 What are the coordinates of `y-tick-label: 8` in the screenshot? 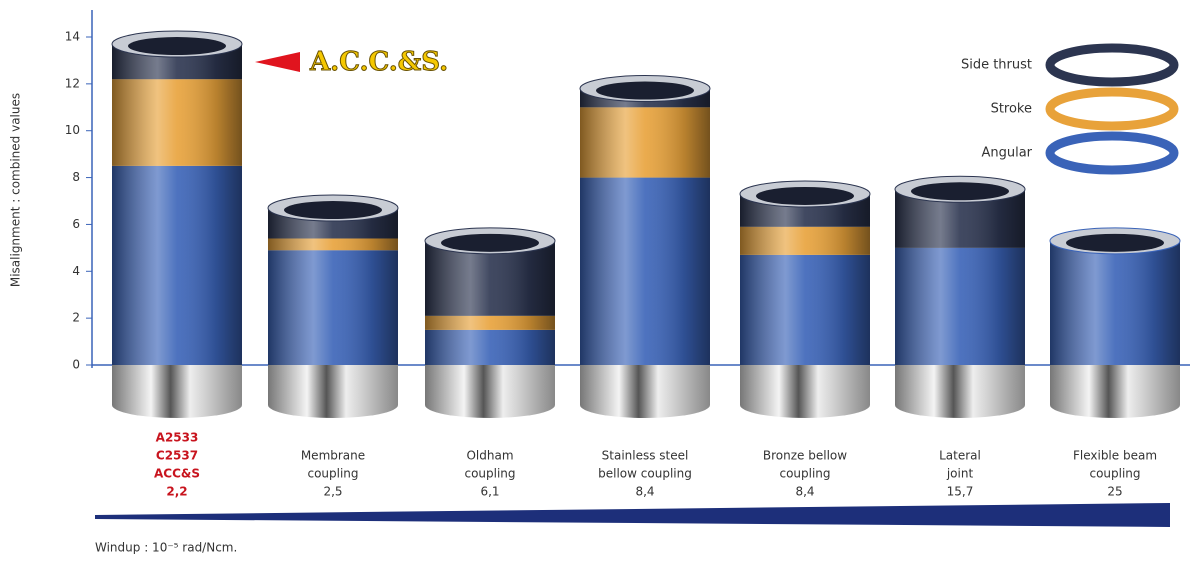 It's located at (76, 177).